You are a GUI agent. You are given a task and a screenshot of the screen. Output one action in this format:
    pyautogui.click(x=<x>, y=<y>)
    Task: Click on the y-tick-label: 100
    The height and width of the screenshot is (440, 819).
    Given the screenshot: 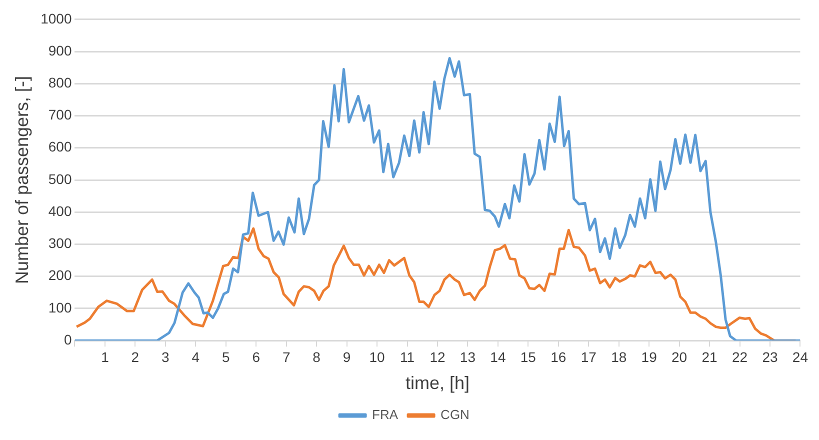 What is the action you would take?
    pyautogui.click(x=60, y=307)
    